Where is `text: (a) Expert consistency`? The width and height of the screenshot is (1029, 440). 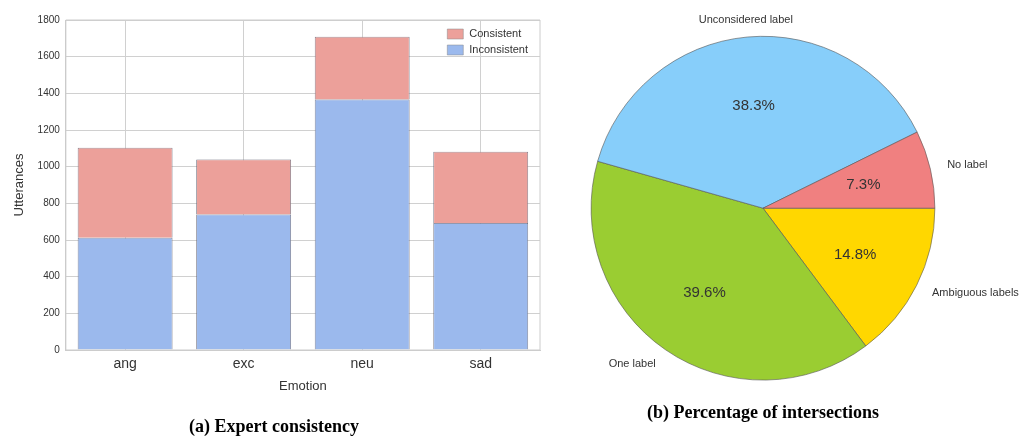
text: (a) Expert consistency is located at coordinates (274, 426).